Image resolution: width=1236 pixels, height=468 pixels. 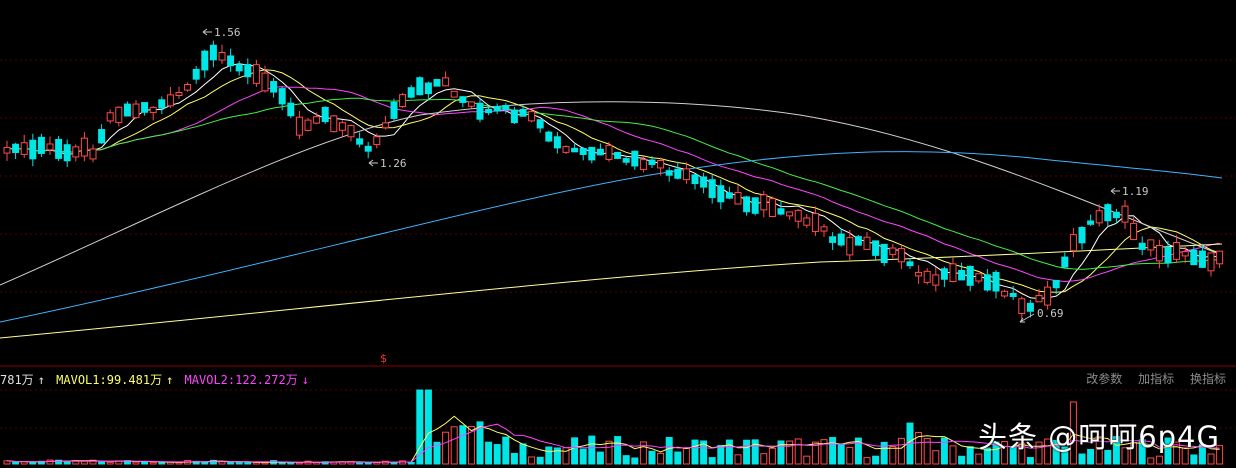 I want to click on vol-arrow: ↑, so click(x=41, y=380).